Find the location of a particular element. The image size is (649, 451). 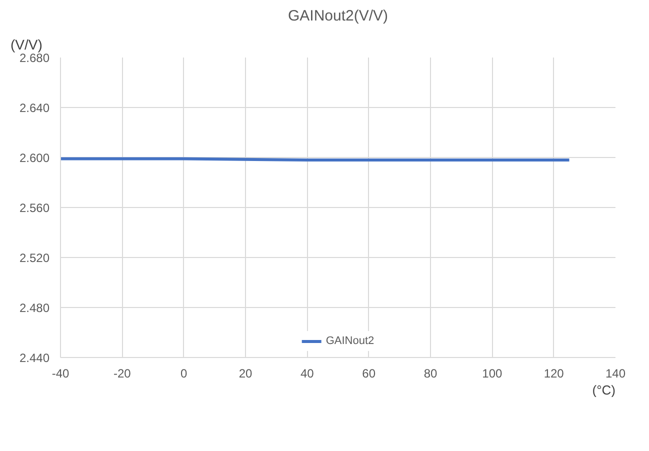

y-tick-label: 2.440 is located at coordinates (34, 358).